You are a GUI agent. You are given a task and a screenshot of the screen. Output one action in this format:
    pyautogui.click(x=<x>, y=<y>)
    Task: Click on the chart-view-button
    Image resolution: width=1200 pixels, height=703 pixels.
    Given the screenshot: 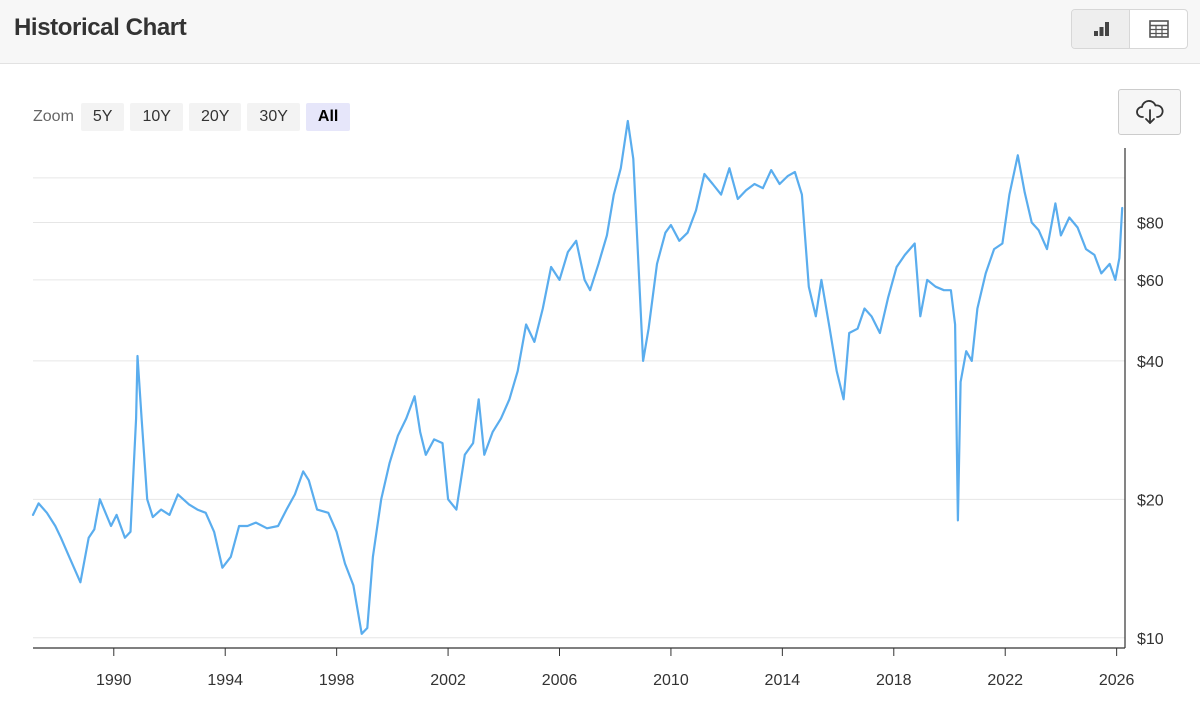 What is the action you would take?
    pyautogui.click(x=1101, y=29)
    